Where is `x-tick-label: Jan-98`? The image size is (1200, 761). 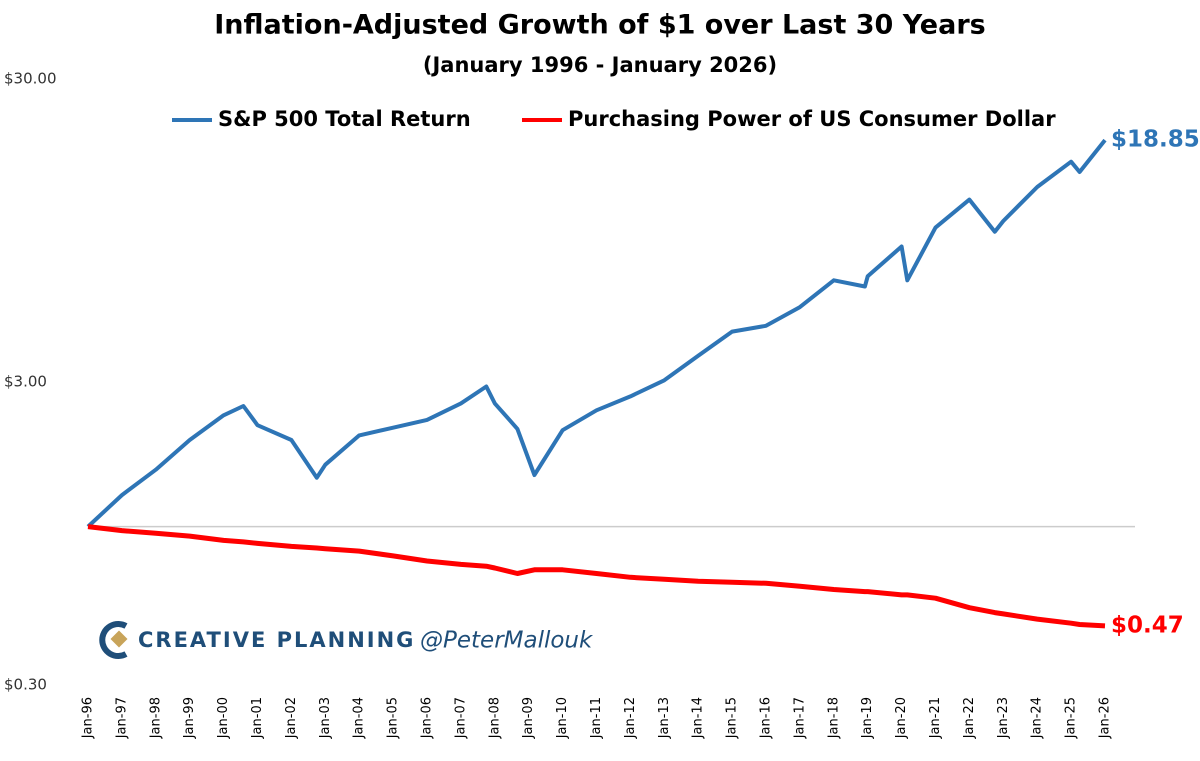
x-tick-label: Jan-98 is located at coordinates (155, 718).